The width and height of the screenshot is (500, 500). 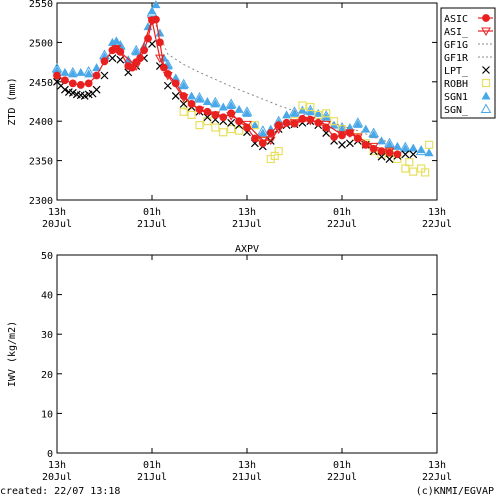 I want to click on legend-label: SGN_, so click(x=456, y=110).